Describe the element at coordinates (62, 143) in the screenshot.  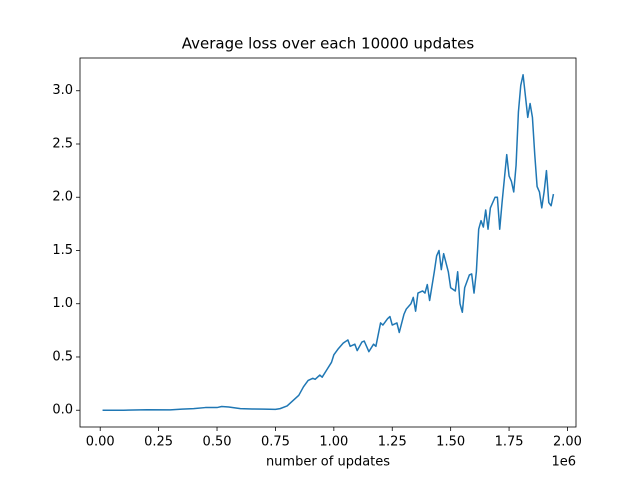
I see `y-tick-label: 2.5` at that location.